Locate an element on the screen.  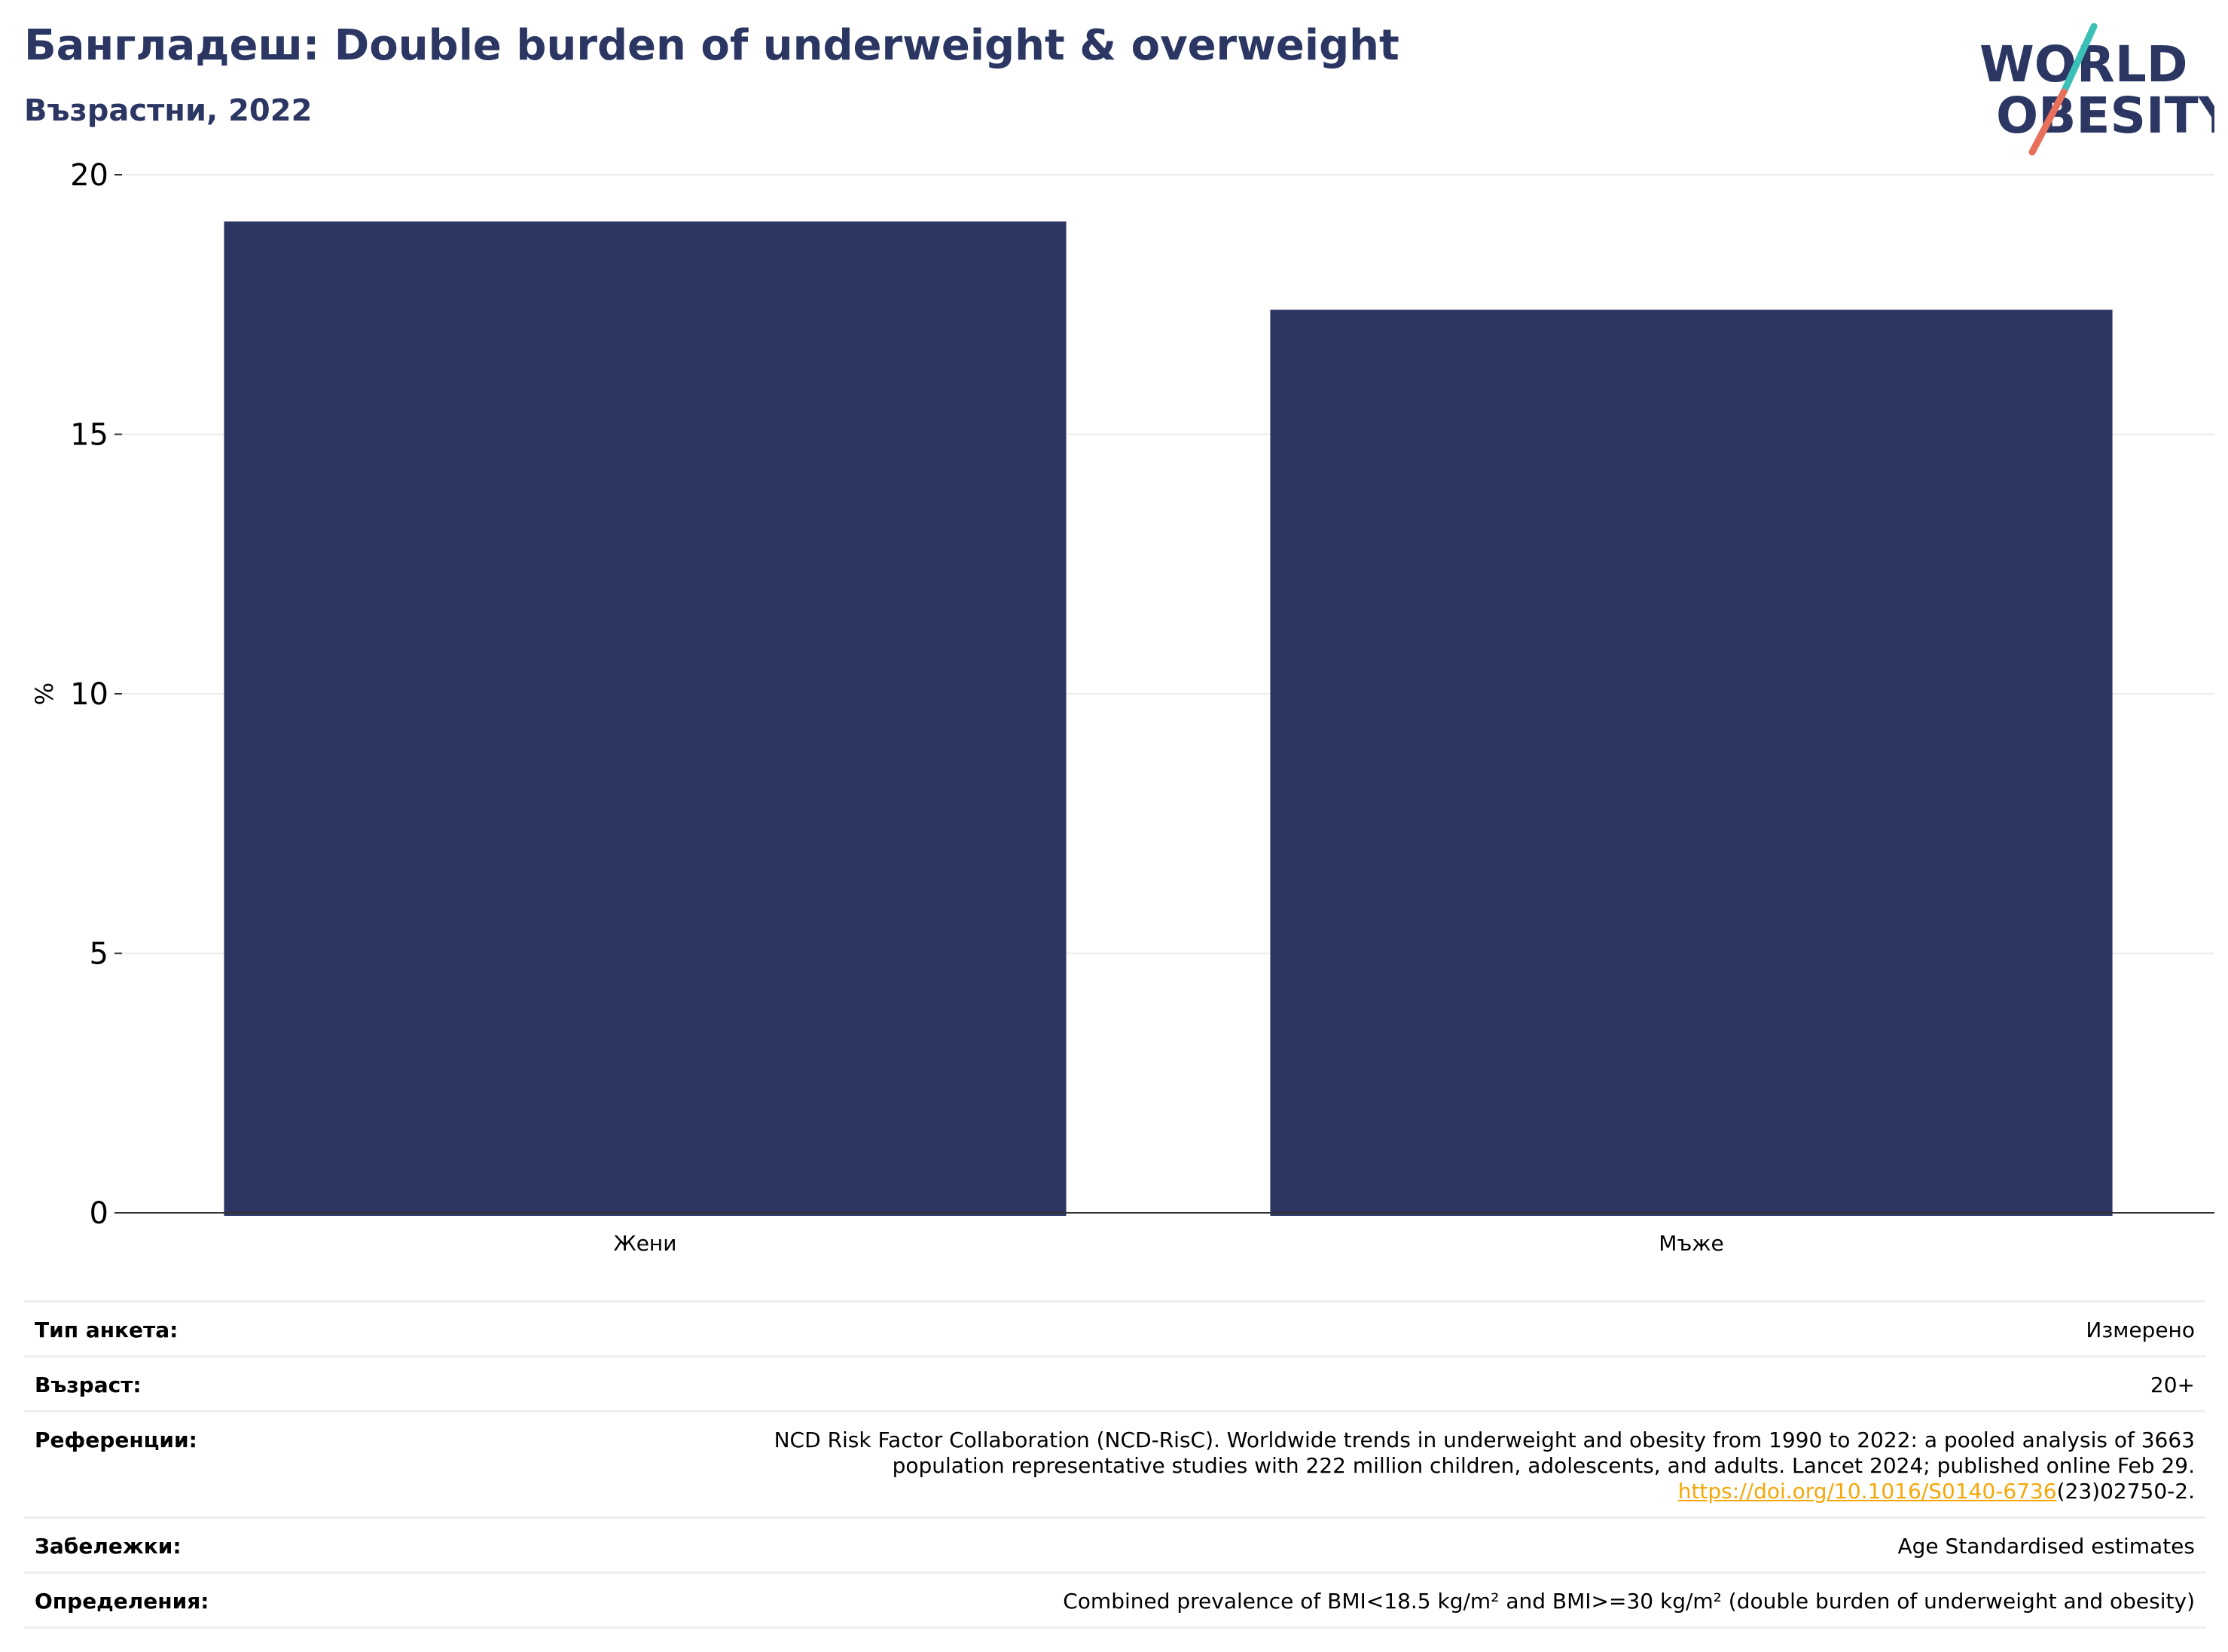
meta-value: Измерено is located at coordinates (2140, 1330).